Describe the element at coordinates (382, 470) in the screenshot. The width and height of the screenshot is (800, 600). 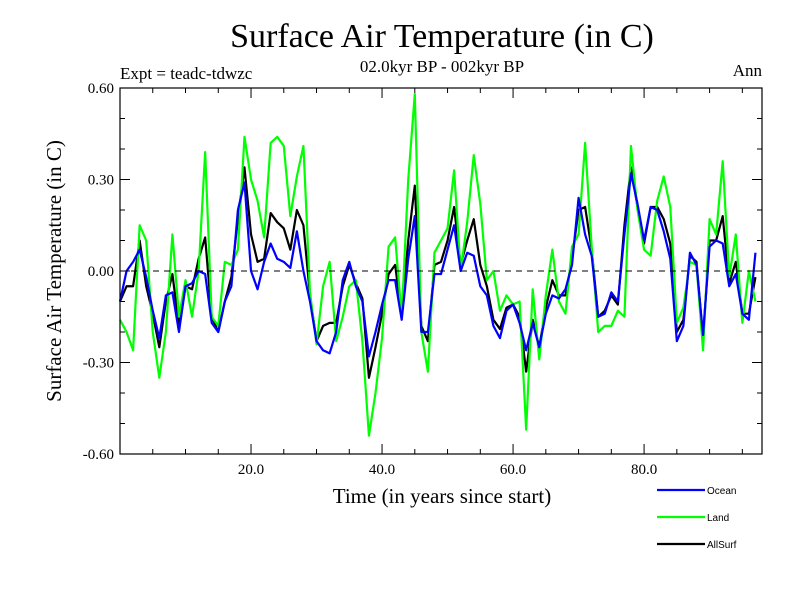
I see `x-tick-label: 40.0` at that location.